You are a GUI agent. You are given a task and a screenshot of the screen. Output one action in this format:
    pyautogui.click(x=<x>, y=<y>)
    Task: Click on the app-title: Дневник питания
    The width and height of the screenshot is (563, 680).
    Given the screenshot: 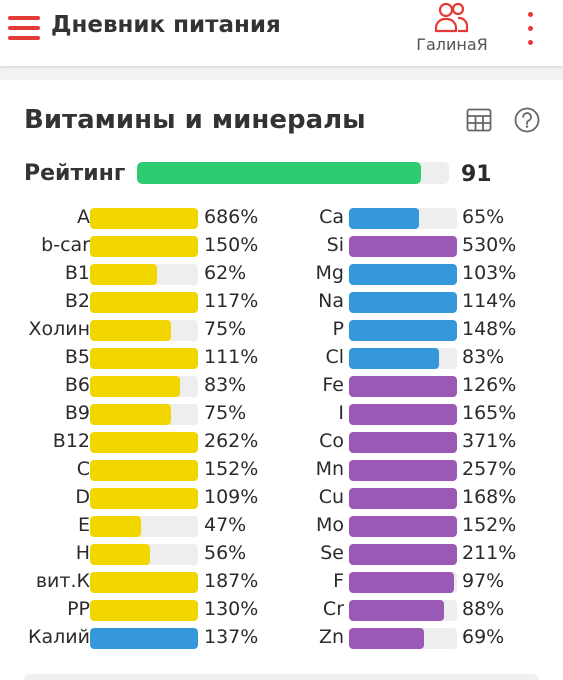 What is the action you would take?
    pyautogui.click(x=166, y=25)
    